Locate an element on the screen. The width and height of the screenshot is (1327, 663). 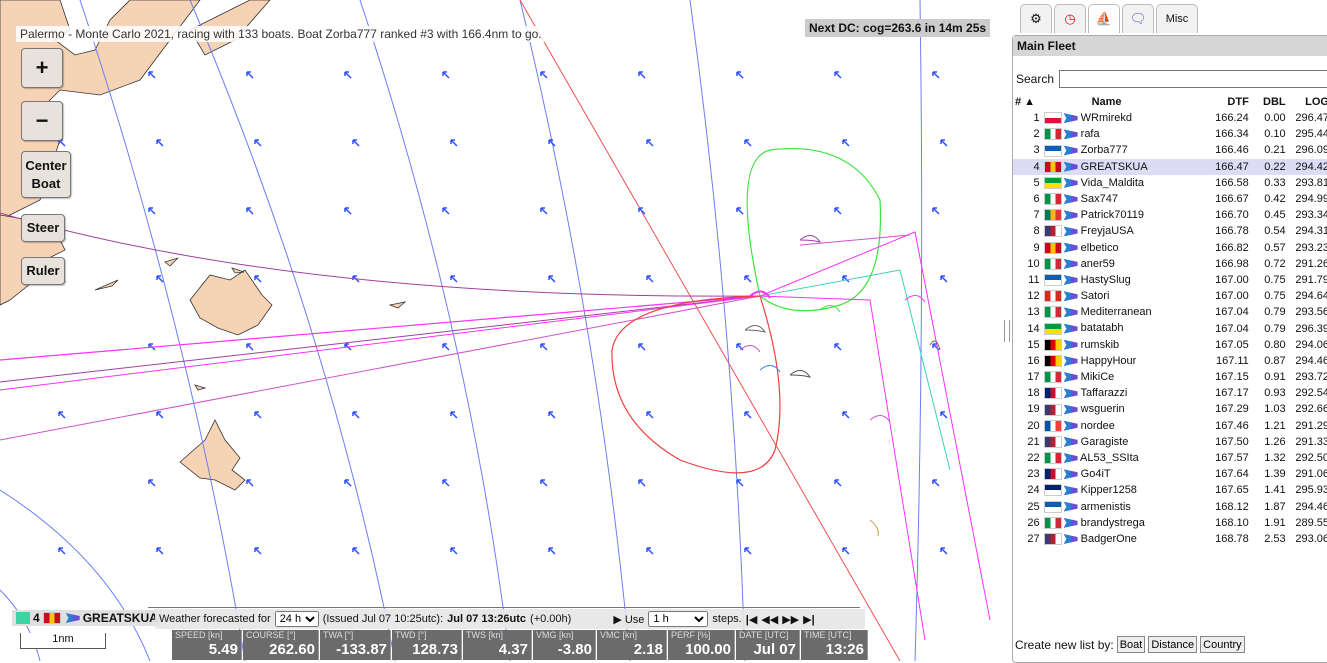
fleet-row: 20 nordee 167.46 1.21 291.29 is located at coordinates (1170, 426).